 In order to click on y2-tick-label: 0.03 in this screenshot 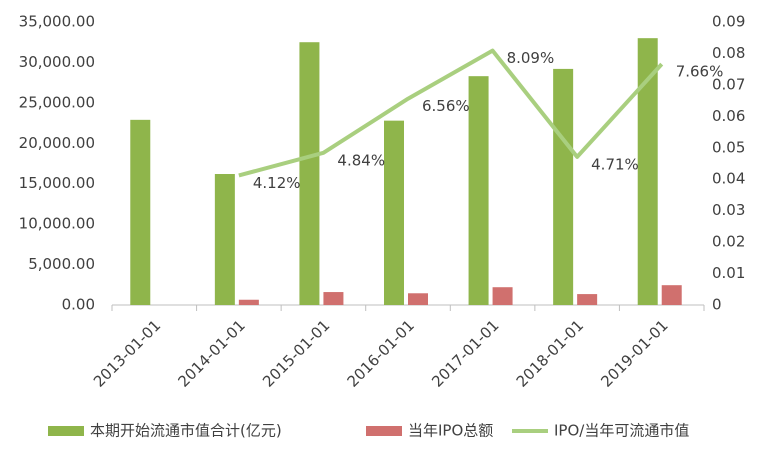, I will do `click(728, 210)`.